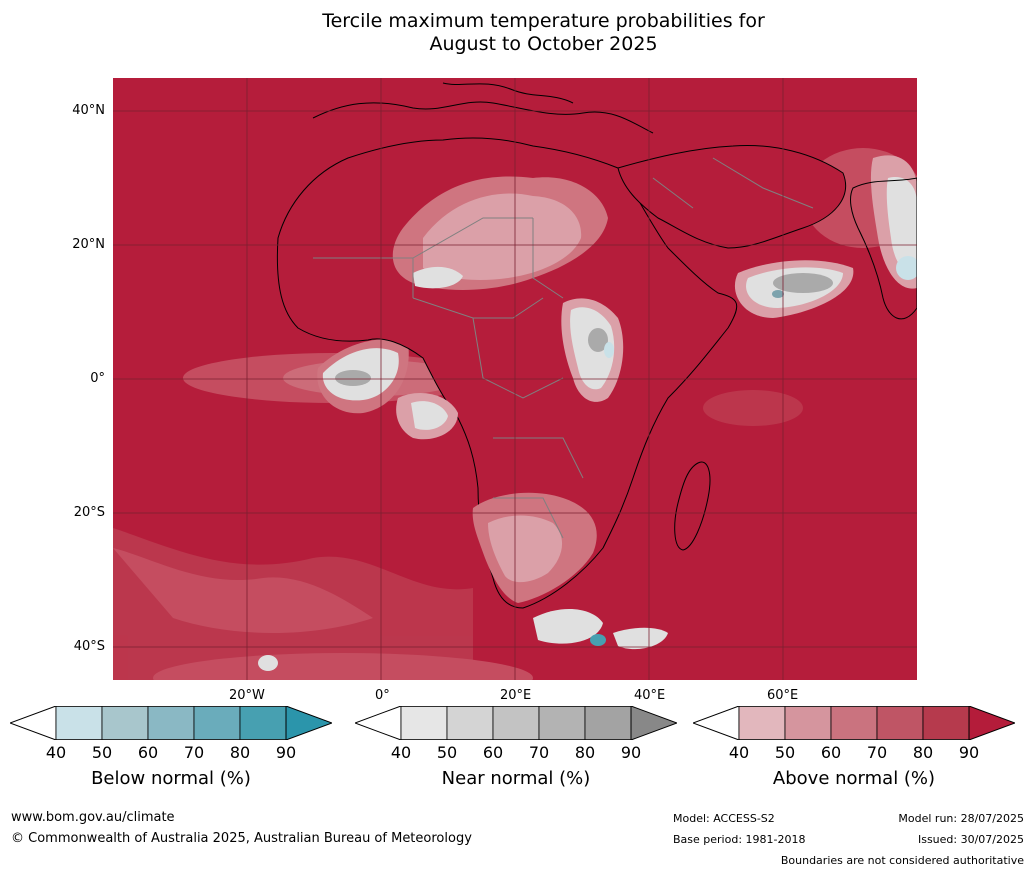 This screenshot has width=1035, height=873. What do you see at coordinates (382, 695) in the screenshot?
I see `lon-label-0: 0°` at bounding box center [382, 695].